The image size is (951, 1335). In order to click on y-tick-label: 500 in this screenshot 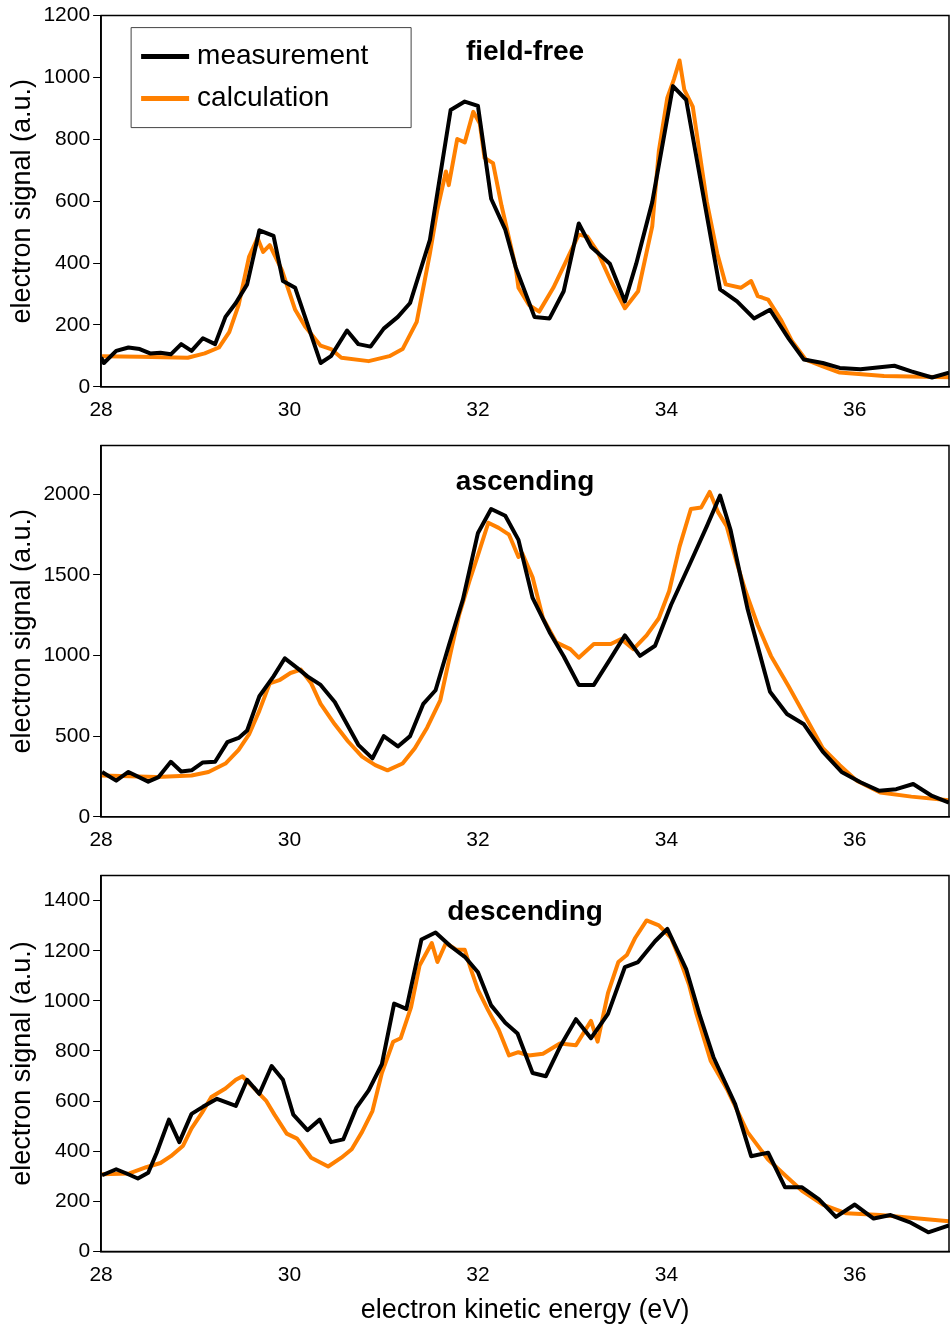, I will do `click(73, 734)`.